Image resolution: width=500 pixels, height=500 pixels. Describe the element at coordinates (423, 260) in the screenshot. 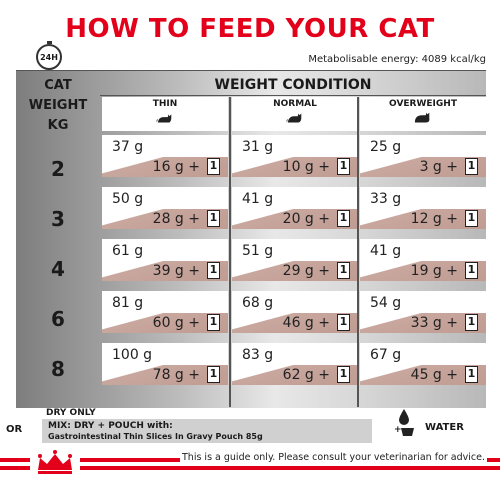

I see `table-cell: 41 g 19 g + 1` at that location.